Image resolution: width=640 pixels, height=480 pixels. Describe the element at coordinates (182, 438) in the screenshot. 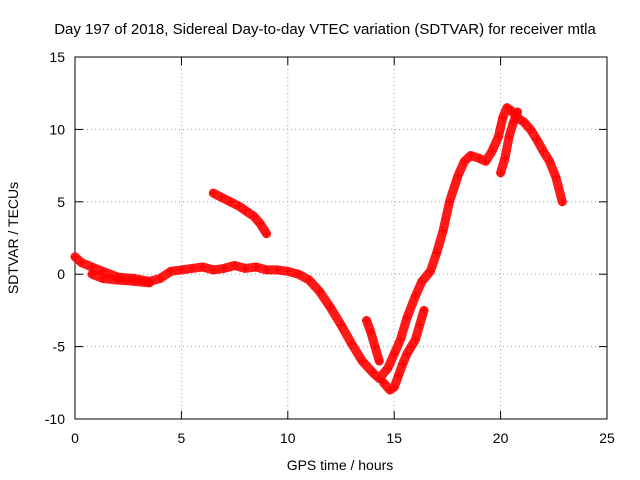

I see `x-tick-label: 5` at that location.